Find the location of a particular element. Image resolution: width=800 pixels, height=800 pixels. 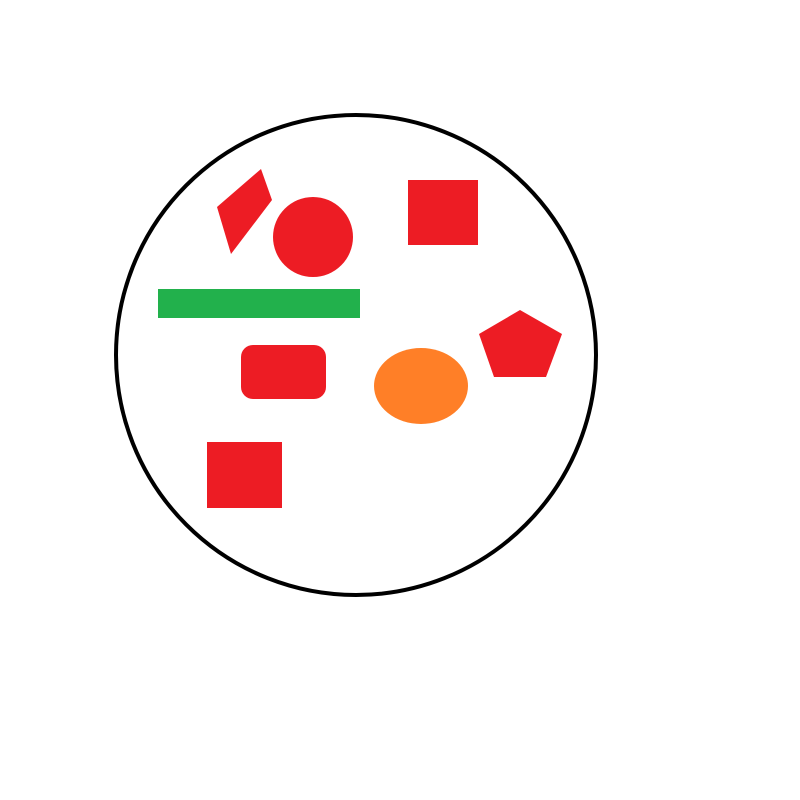

green-bar is located at coordinates (259, 303).